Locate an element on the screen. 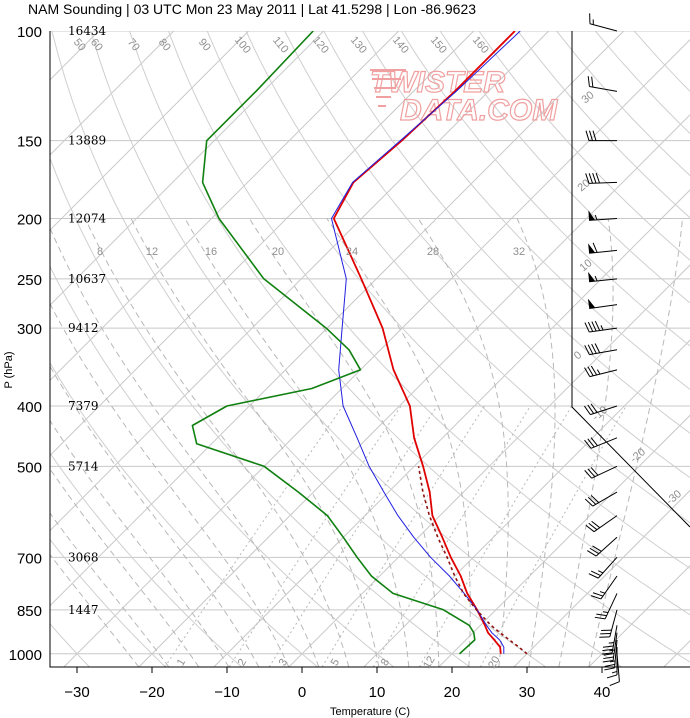 The width and height of the screenshot is (690, 718). moist-adiabat-label: -30 is located at coordinates (674, 497).